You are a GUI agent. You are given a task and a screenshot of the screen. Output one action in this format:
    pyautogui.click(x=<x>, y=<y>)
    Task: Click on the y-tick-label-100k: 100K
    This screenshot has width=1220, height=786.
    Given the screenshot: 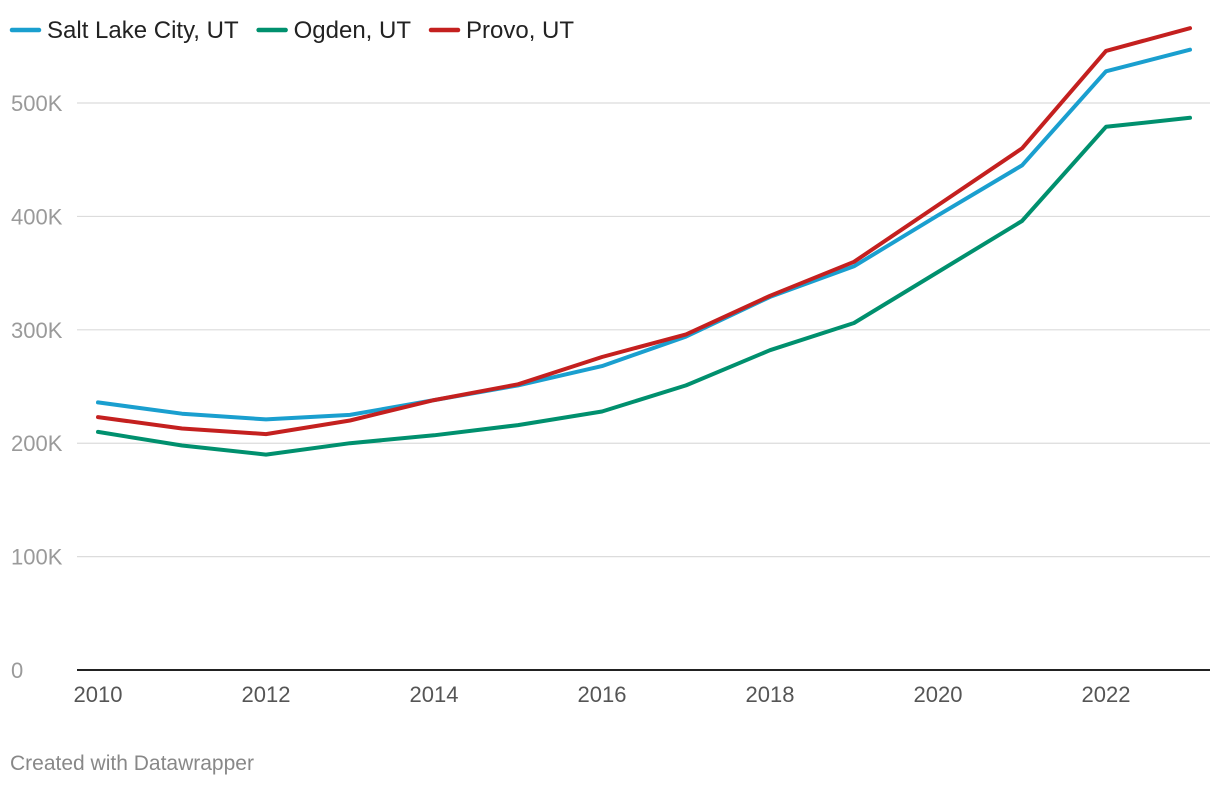 What is the action you would take?
    pyautogui.click(x=37, y=557)
    